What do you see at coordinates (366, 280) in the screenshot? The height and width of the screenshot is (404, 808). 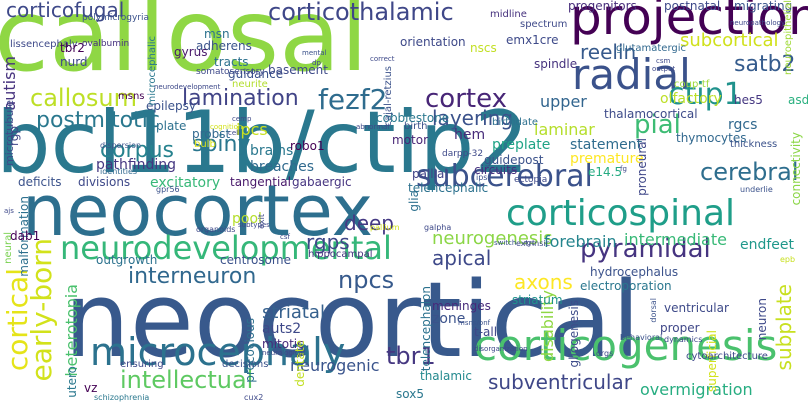 I see `word-npcs: npcs` at bounding box center [366, 280].